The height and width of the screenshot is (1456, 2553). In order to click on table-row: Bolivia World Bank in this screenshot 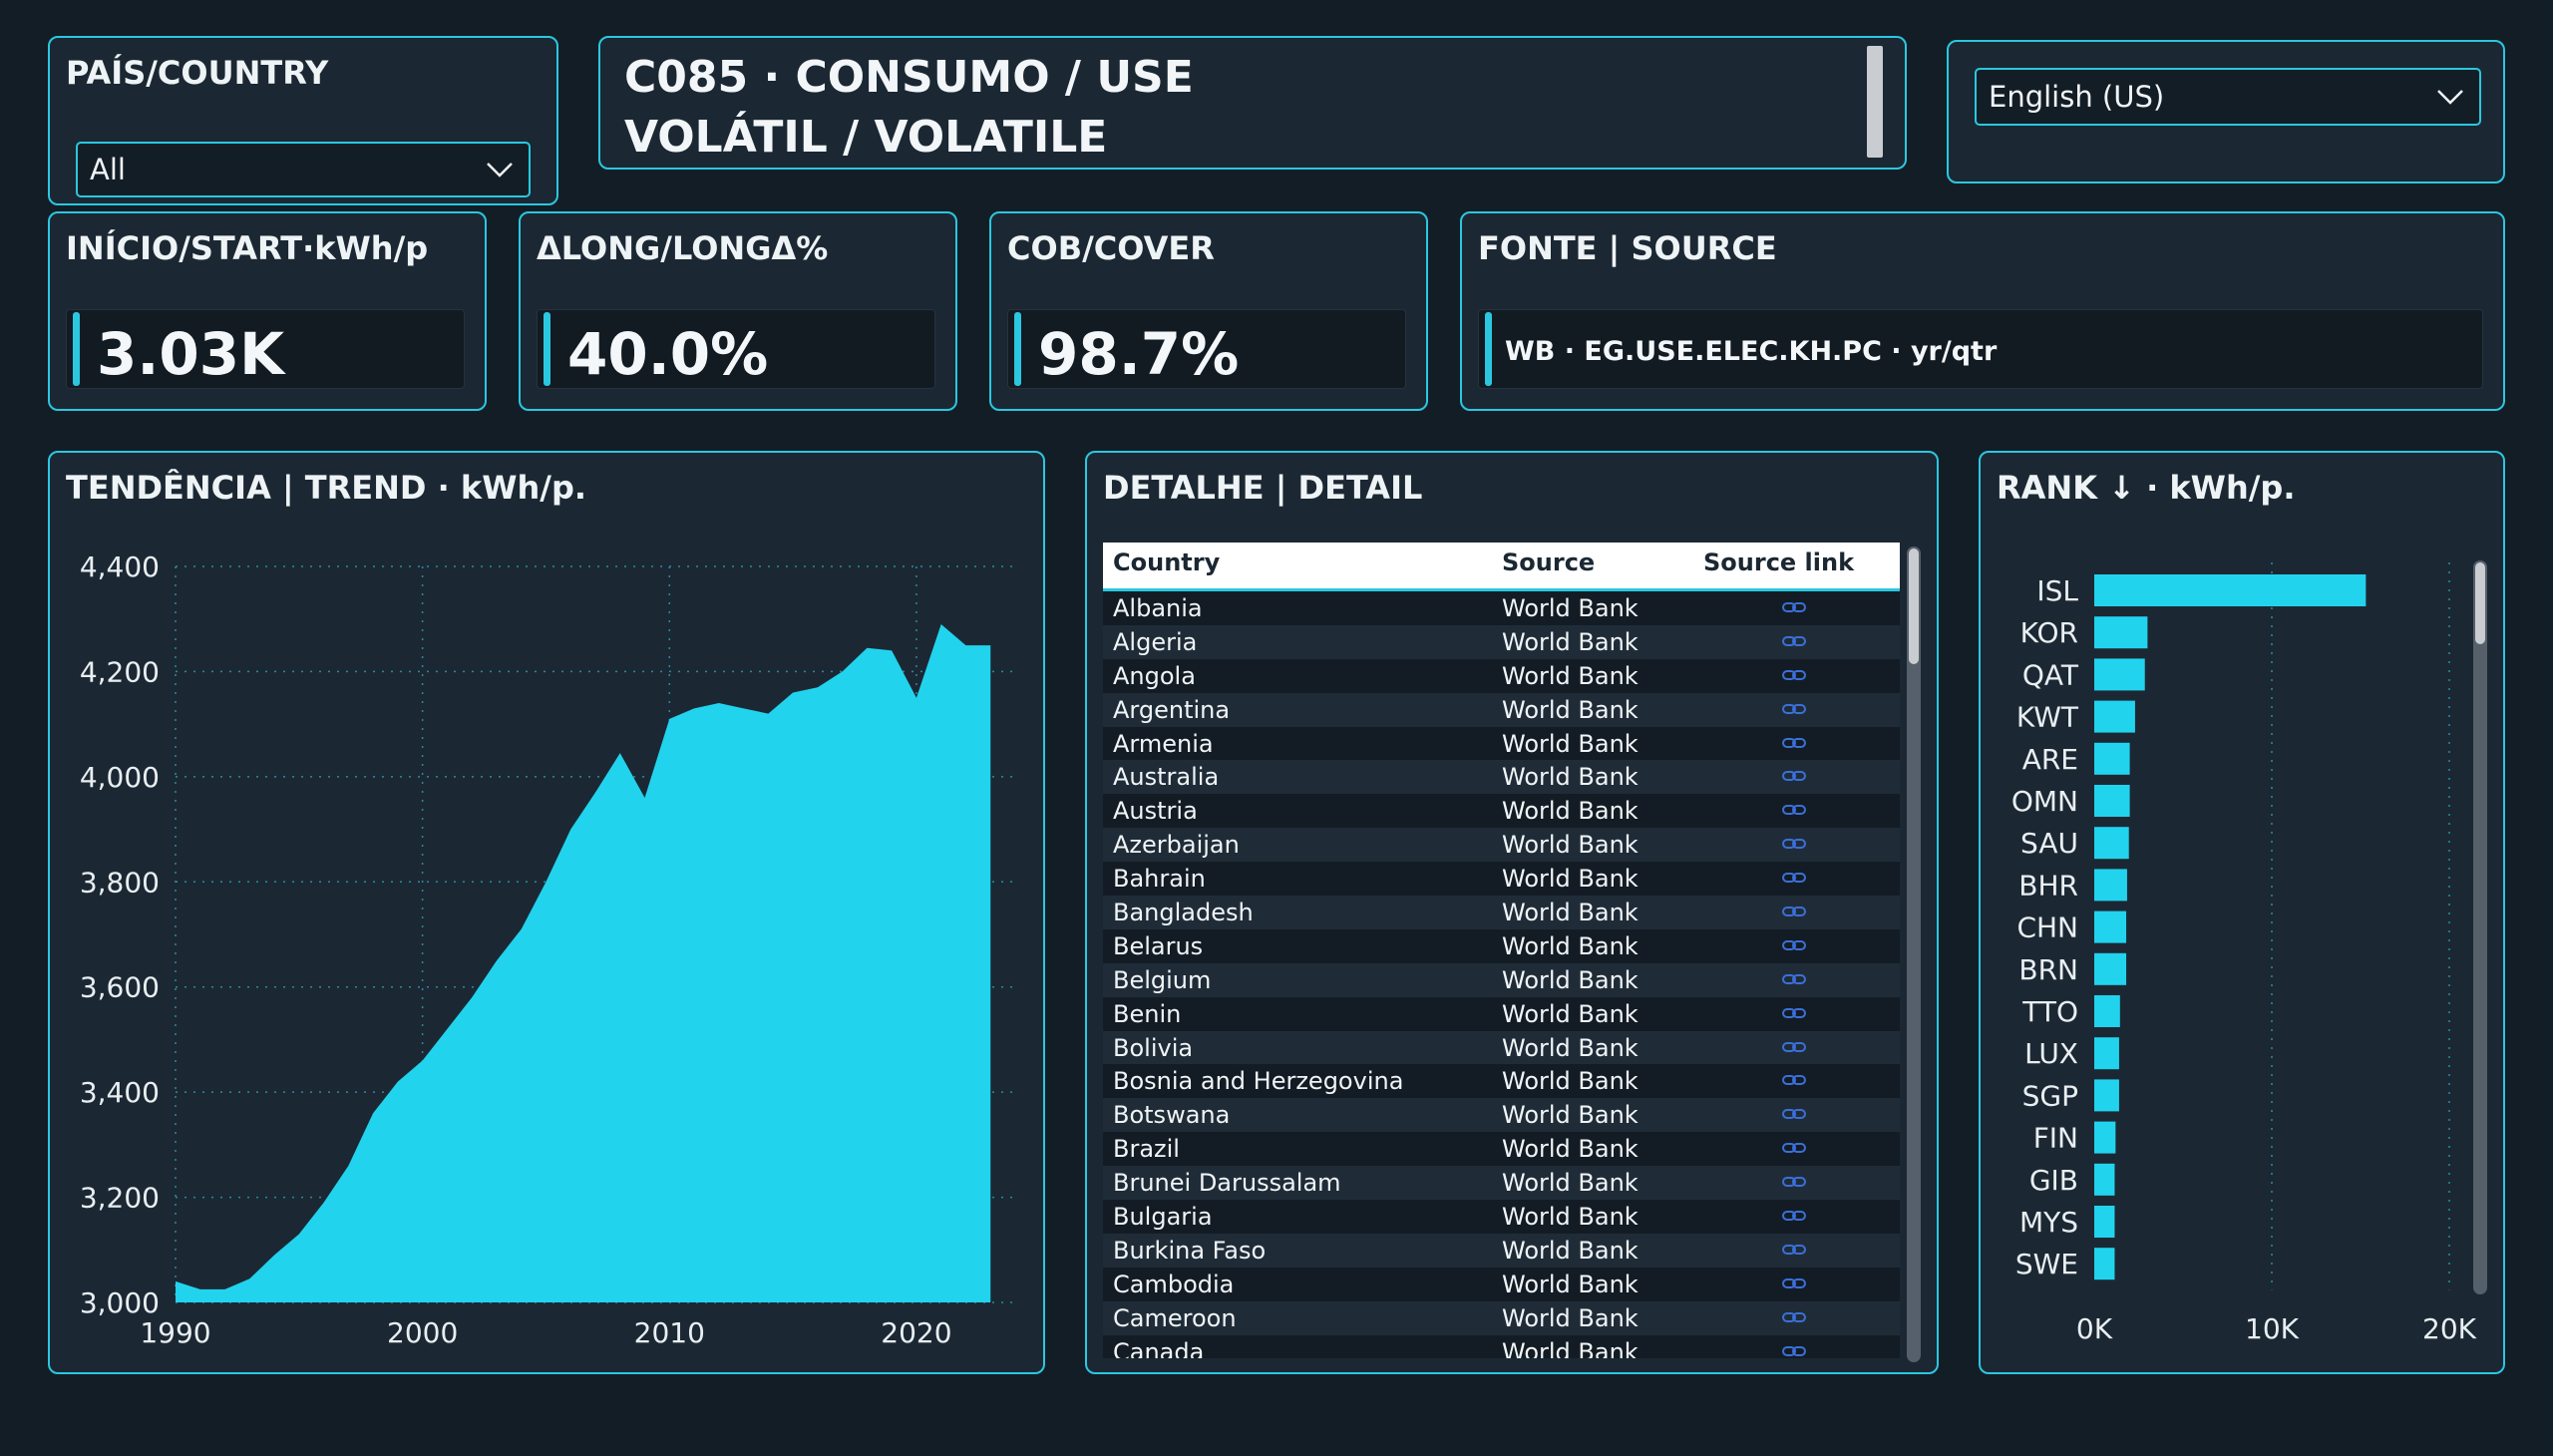, I will do `click(1501, 1047)`.